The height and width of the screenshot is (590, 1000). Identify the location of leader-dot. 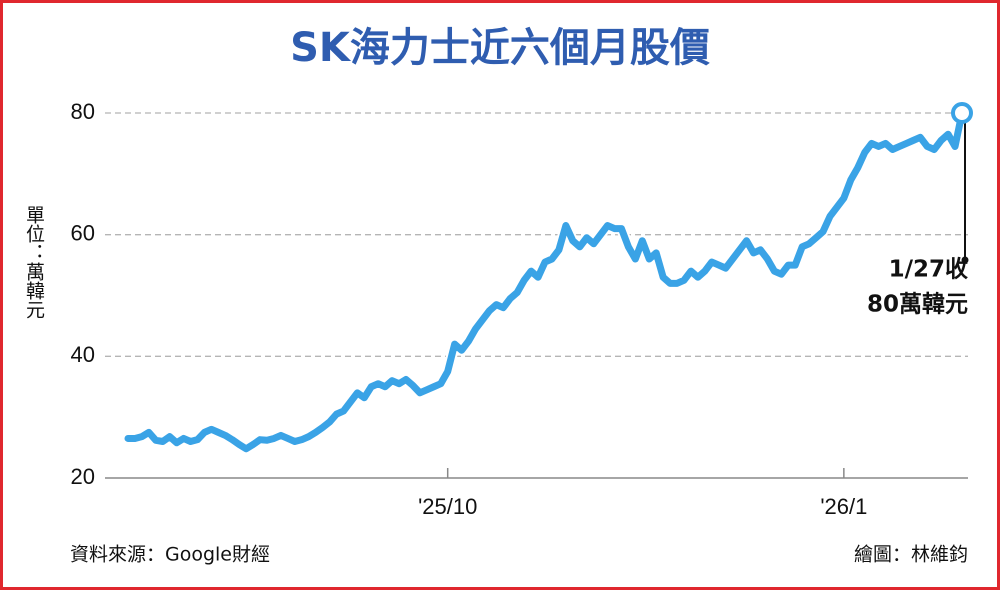
(965, 260).